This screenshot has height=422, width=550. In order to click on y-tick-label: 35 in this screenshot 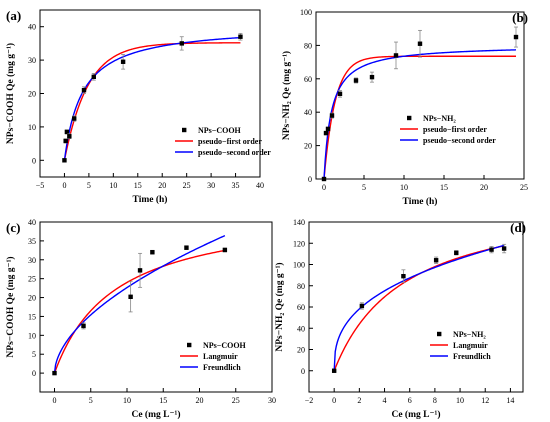, I will do `click(32, 241)`.